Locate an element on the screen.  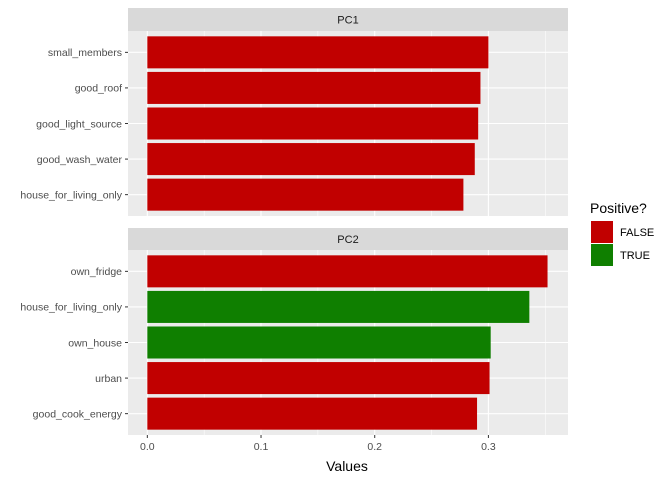
bar-pc2-urban is located at coordinates (318, 378).